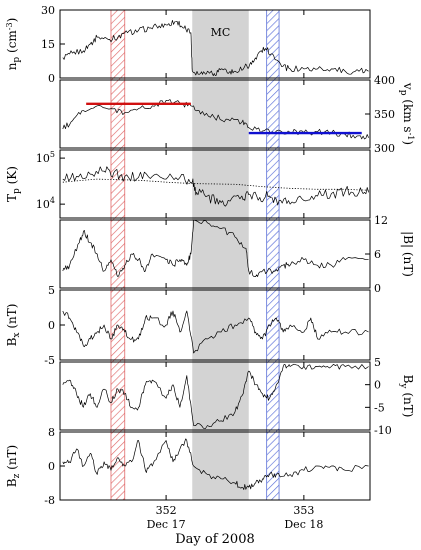 The height and width of the screenshot is (550, 421). Describe the element at coordinates (303, 510) in the screenshot. I see `x-tick-label: 353` at that location.